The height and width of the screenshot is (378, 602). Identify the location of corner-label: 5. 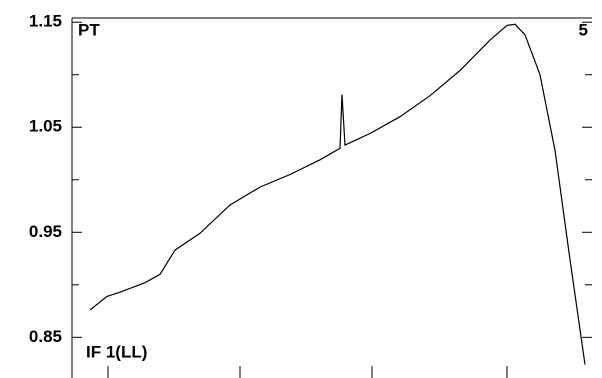
(583, 29).